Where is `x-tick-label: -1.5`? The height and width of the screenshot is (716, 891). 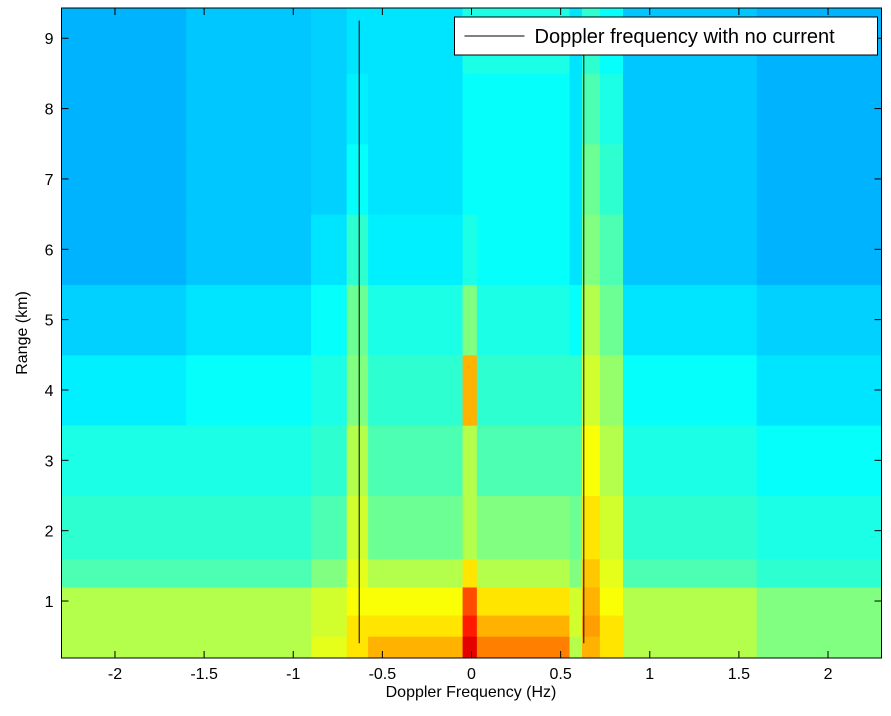 x-tick-label: -1.5 is located at coordinates (204, 674).